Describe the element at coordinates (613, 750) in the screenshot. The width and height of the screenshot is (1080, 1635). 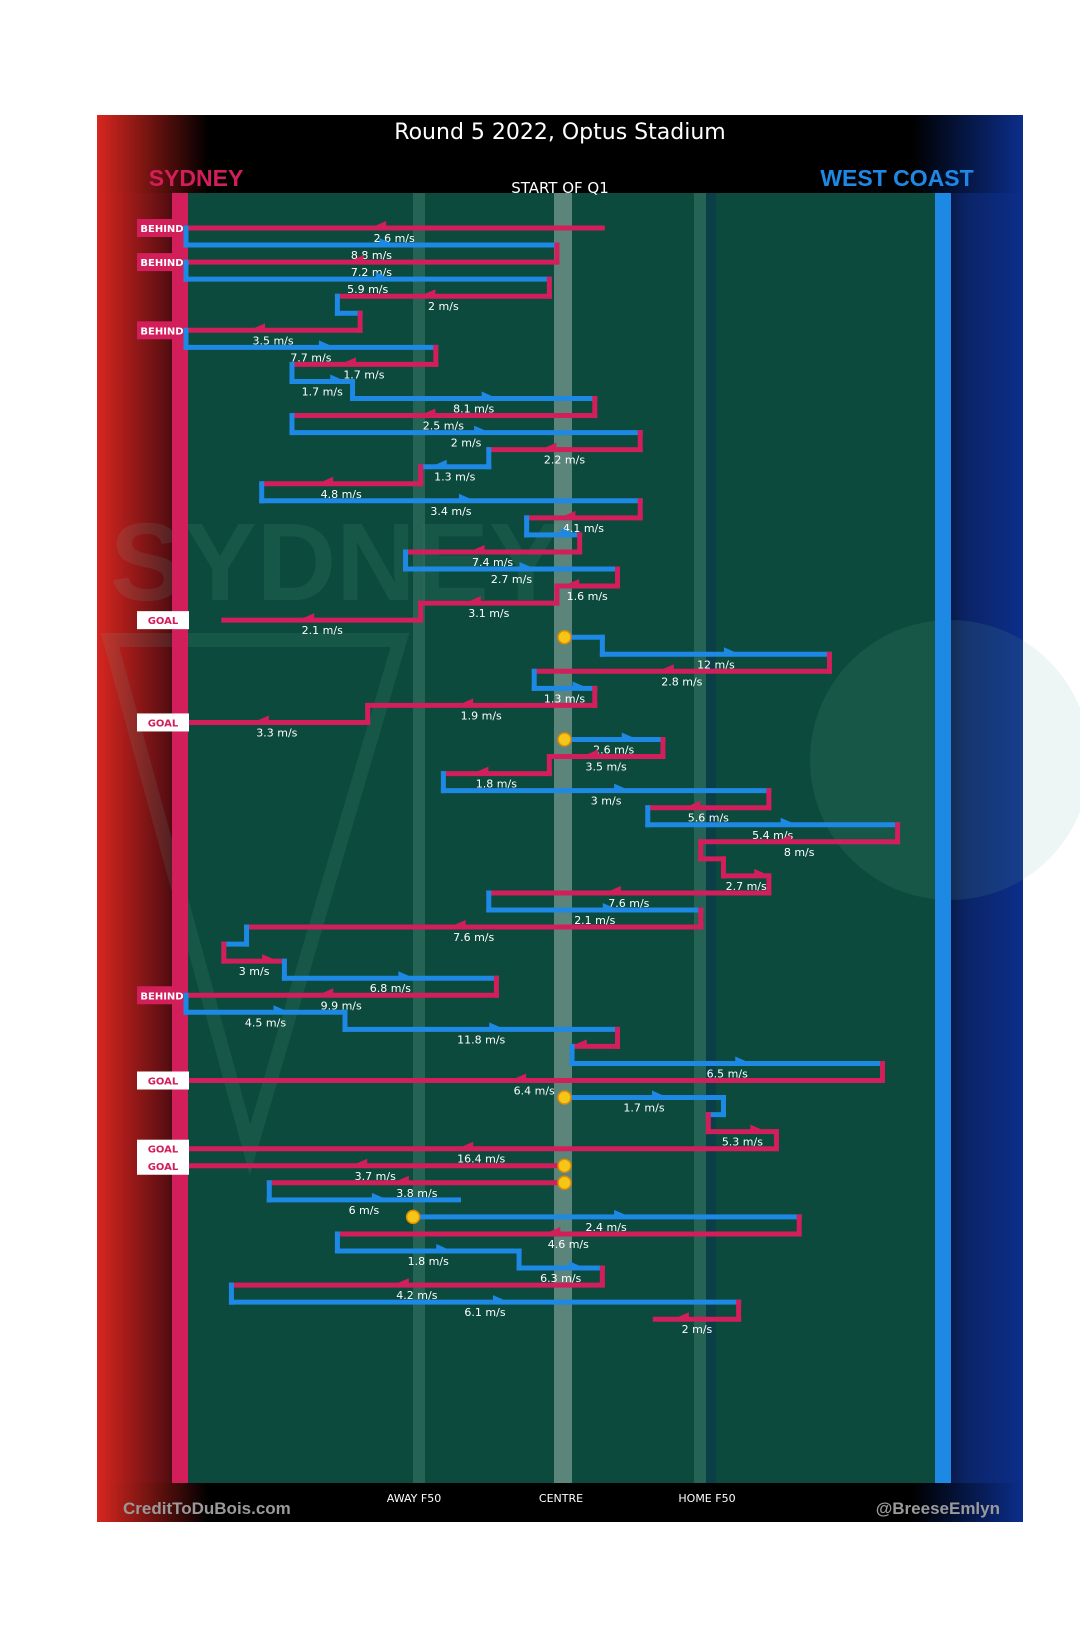
I see `speed-label: 2.6 m/s` at that location.